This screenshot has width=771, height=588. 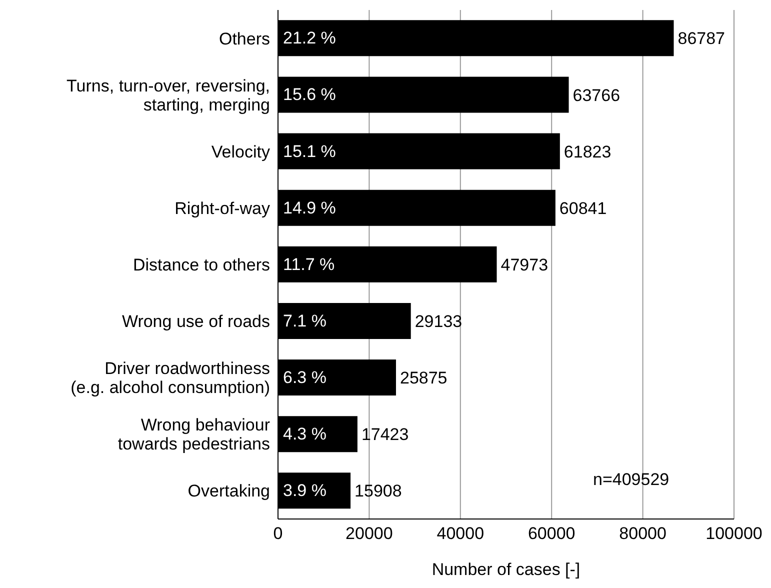 What do you see at coordinates (229, 490) in the screenshot?
I see `y-tick-label: Overtaking` at bounding box center [229, 490].